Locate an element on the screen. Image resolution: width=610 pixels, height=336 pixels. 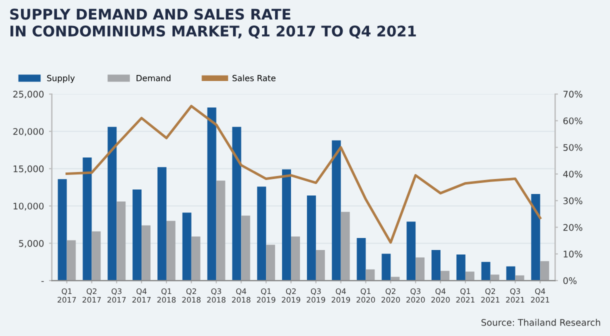
legend-label: Sales Rate is located at coordinates (254, 78).